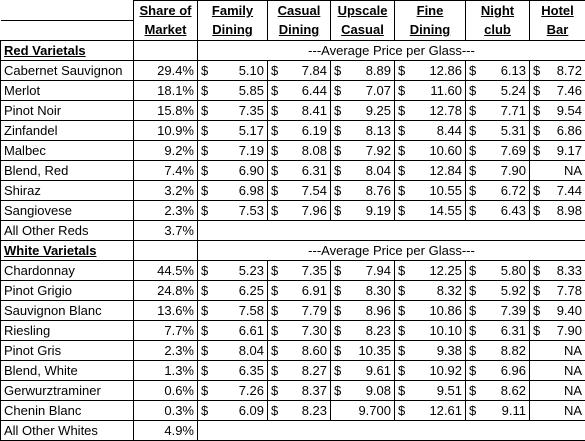 The width and height of the screenshot is (585, 441). What do you see at coordinates (166, 330) in the screenshot?
I see `share-of-market: 7.7%` at bounding box center [166, 330].